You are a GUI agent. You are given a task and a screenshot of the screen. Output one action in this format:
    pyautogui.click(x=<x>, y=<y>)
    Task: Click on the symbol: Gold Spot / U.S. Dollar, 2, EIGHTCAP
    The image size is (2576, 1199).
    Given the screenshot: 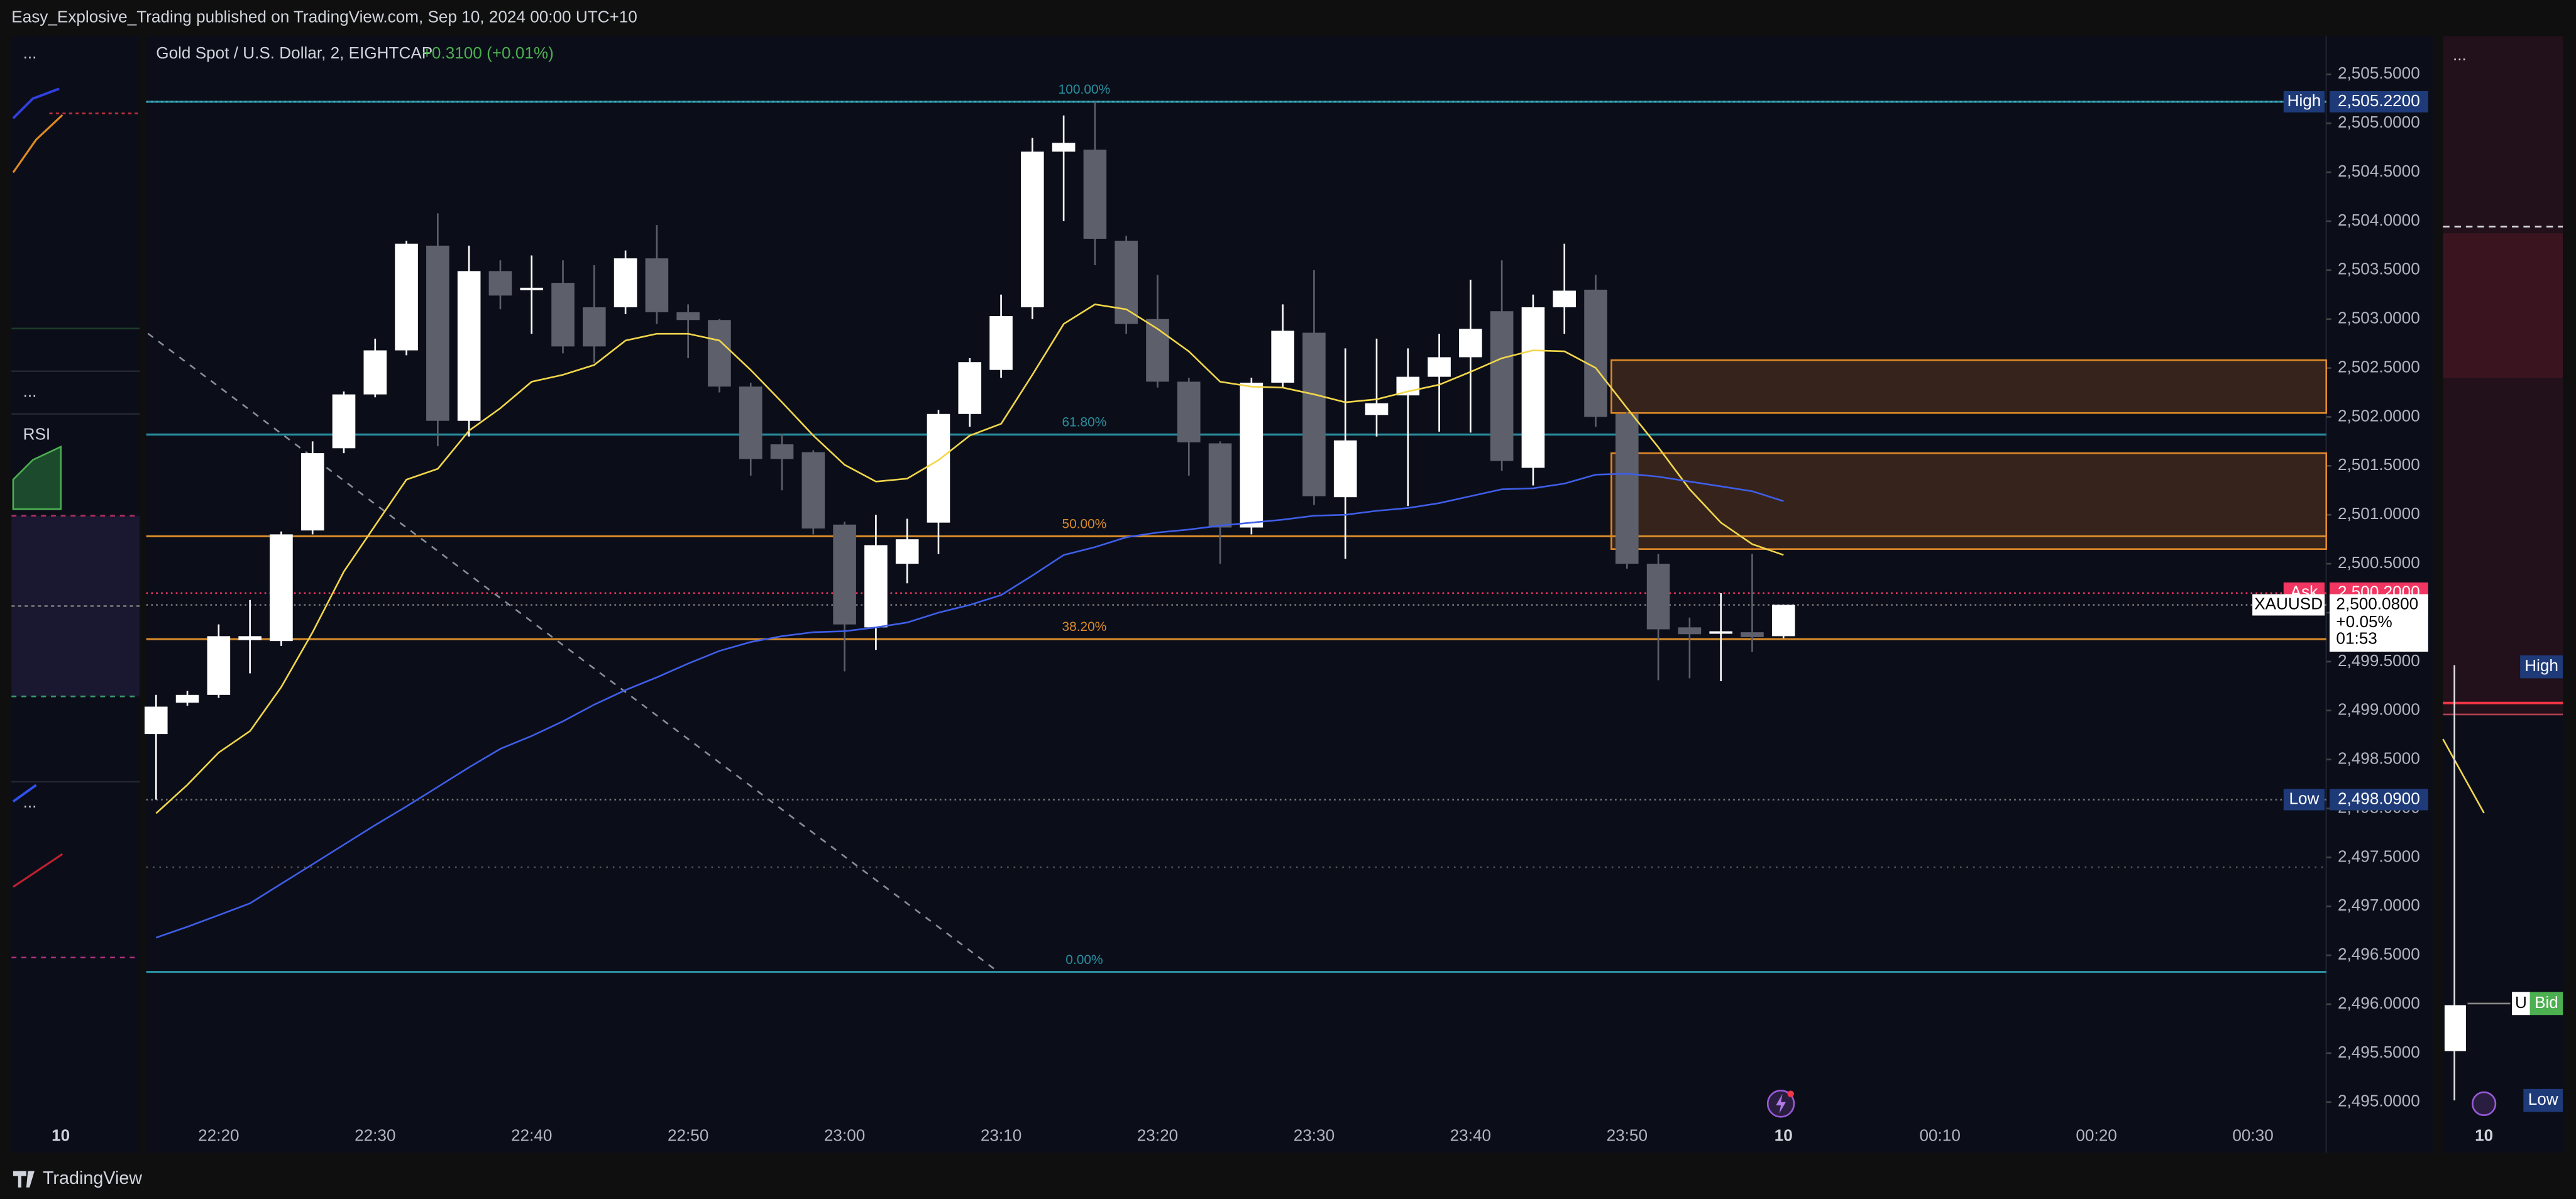 What is the action you would take?
    pyautogui.click(x=294, y=52)
    